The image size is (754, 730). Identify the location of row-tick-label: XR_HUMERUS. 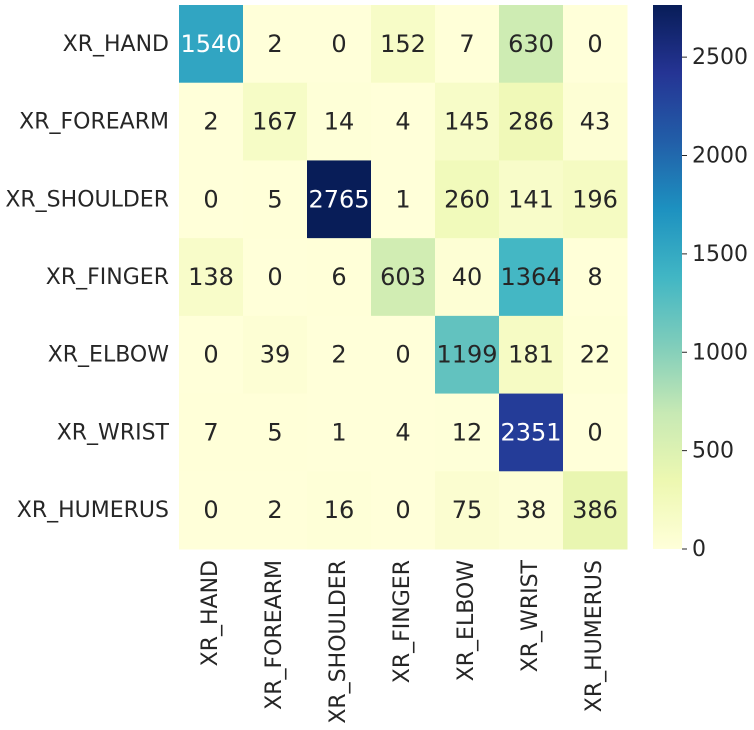
(93, 510).